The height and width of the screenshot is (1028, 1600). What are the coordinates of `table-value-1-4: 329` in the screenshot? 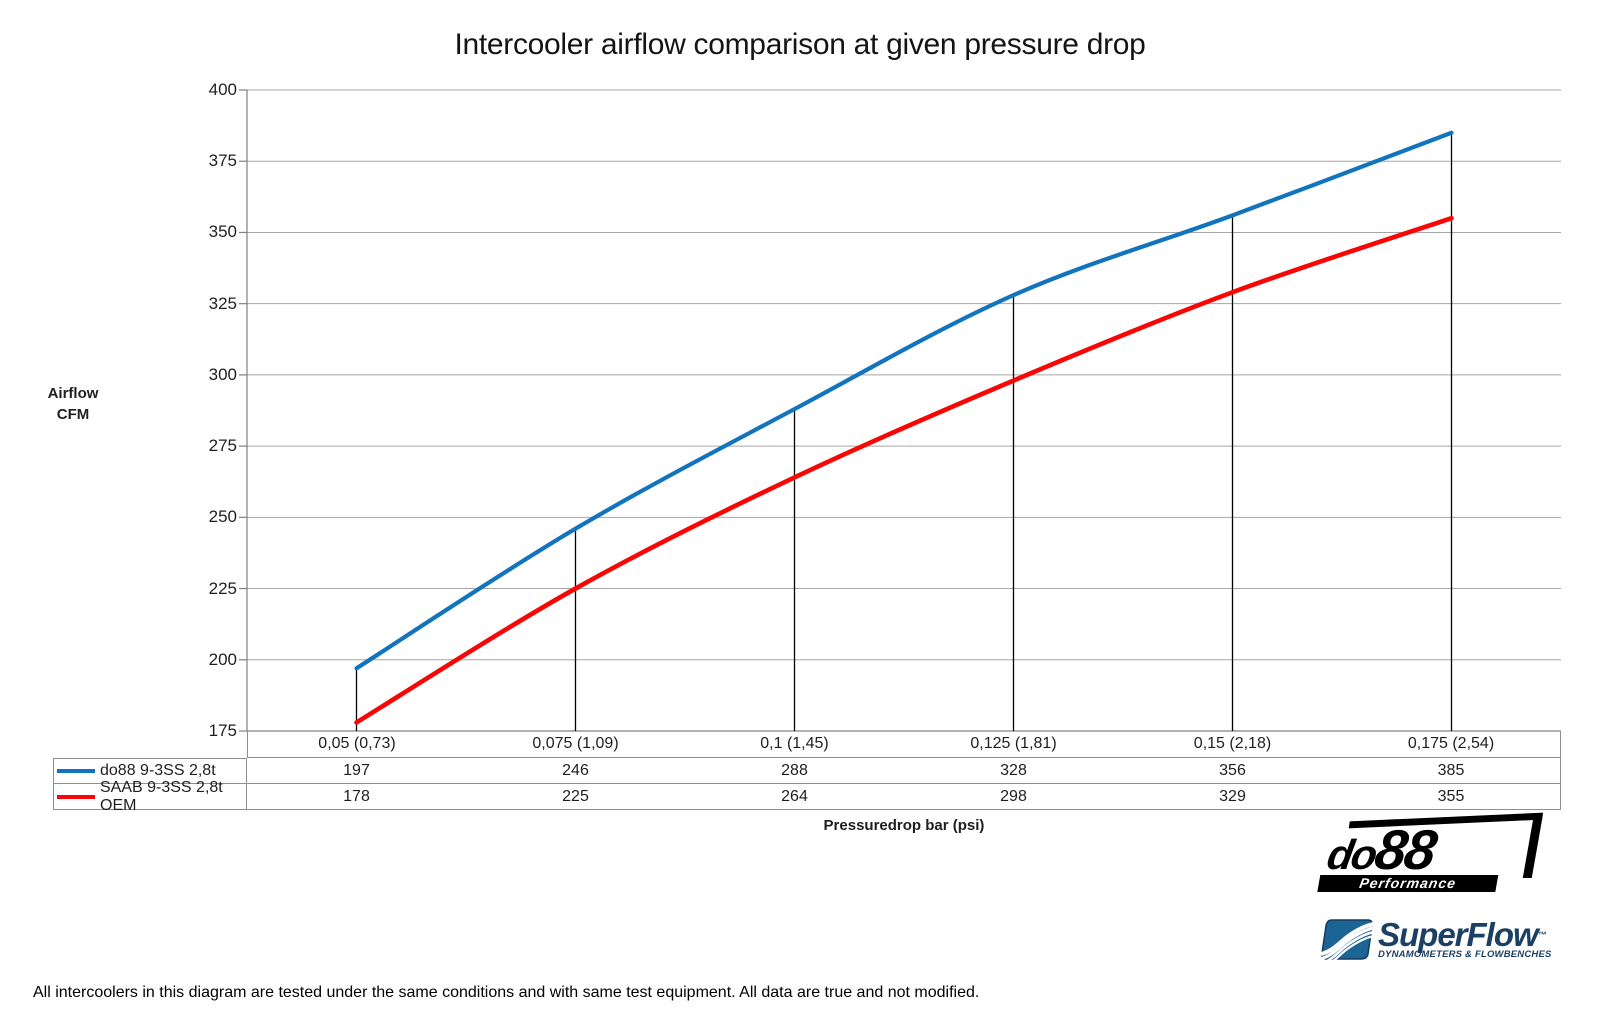 It's located at (1232, 797).